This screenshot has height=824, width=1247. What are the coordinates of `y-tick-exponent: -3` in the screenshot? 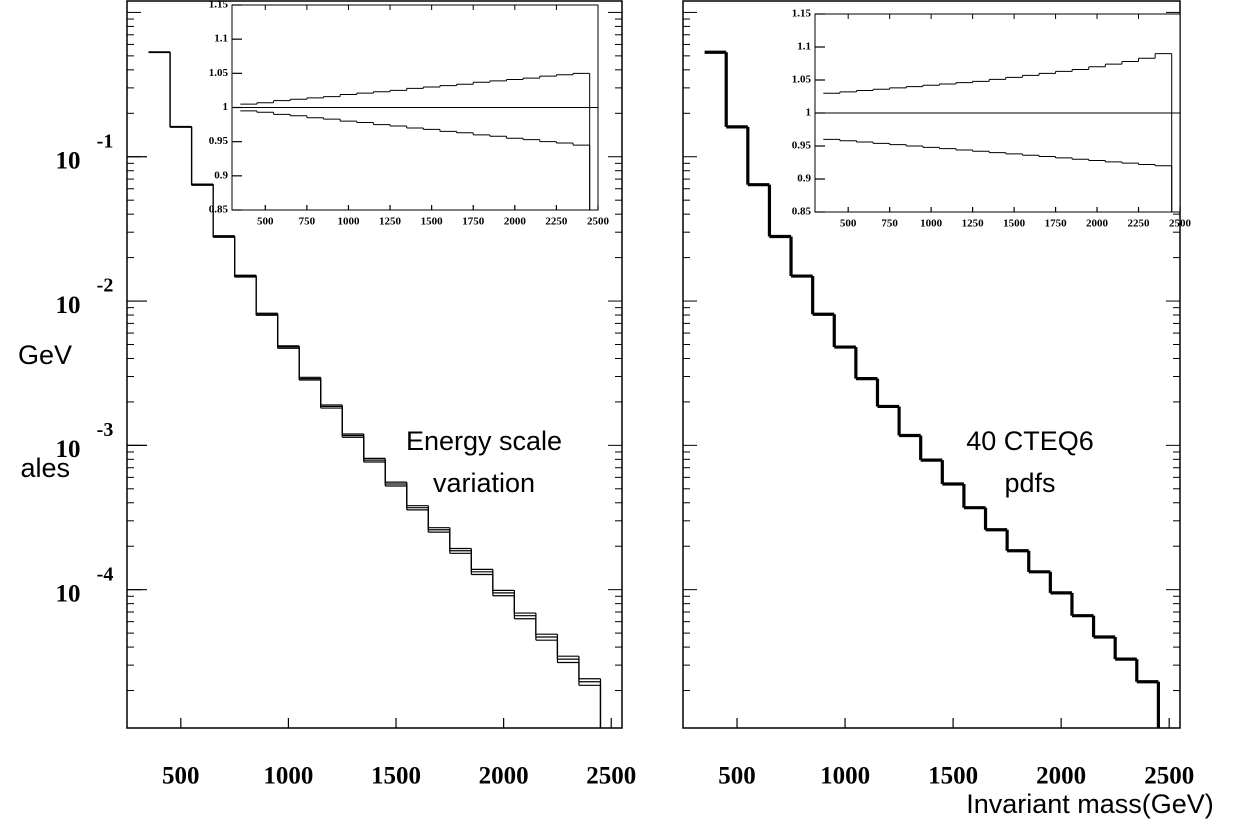 It's located at (105, 430).